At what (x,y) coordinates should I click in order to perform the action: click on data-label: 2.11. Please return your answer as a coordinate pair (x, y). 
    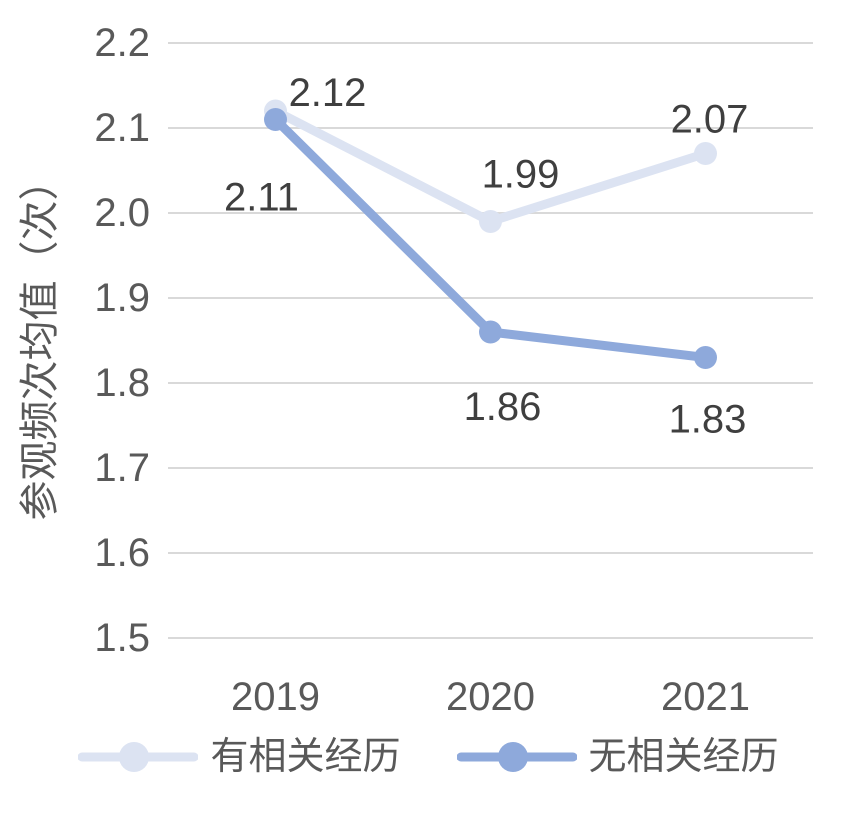
    Looking at the image, I should click on (261, 198).